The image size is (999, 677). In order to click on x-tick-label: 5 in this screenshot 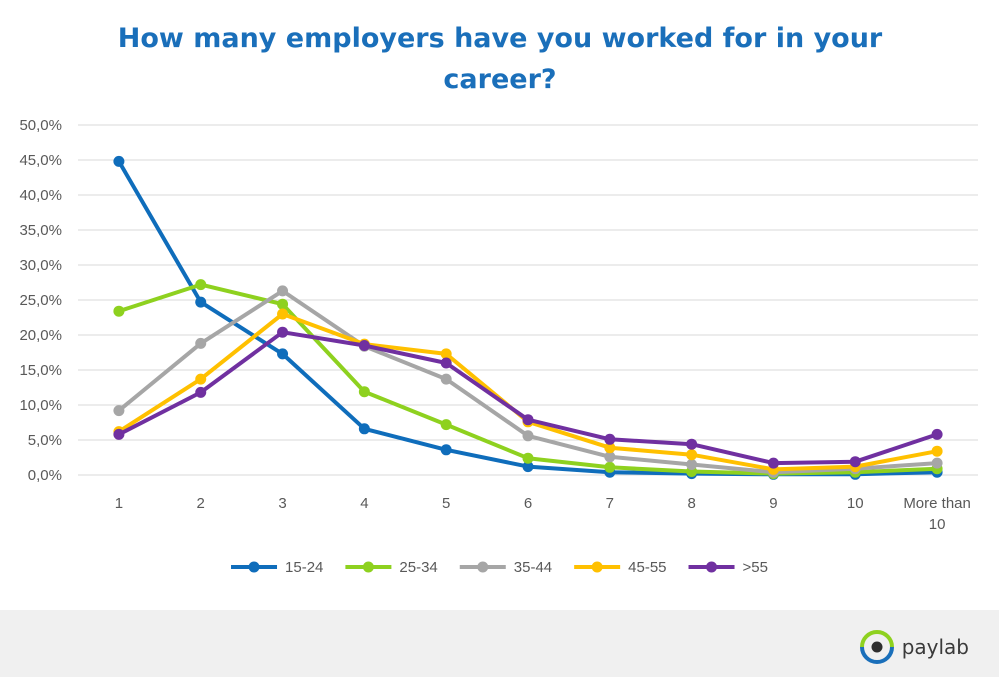, I will do `click(446, 503)`.